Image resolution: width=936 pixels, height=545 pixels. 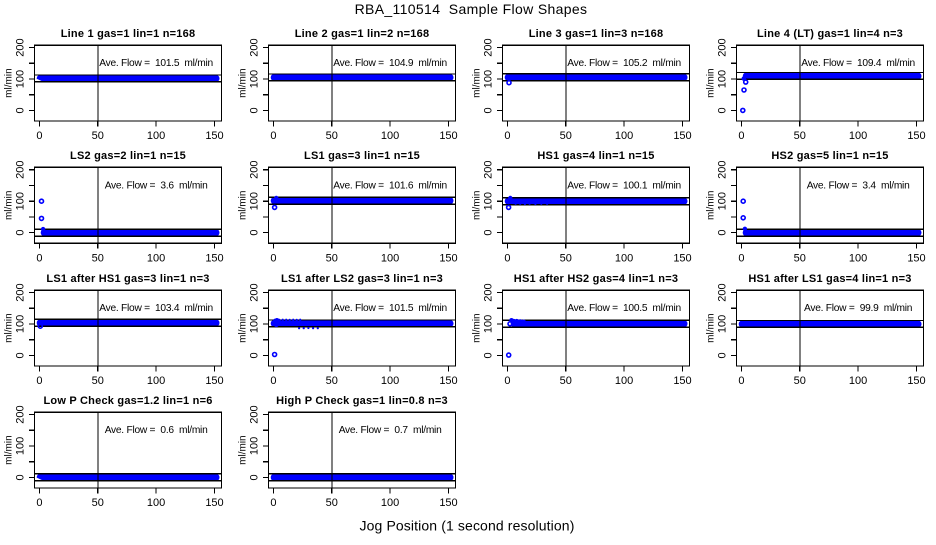 What do you see at coordinates (858, 308) in the screenshot?
I see `svg-text: Ave. Flow = 99.9 ml/min` at bounding box center [858, 308].